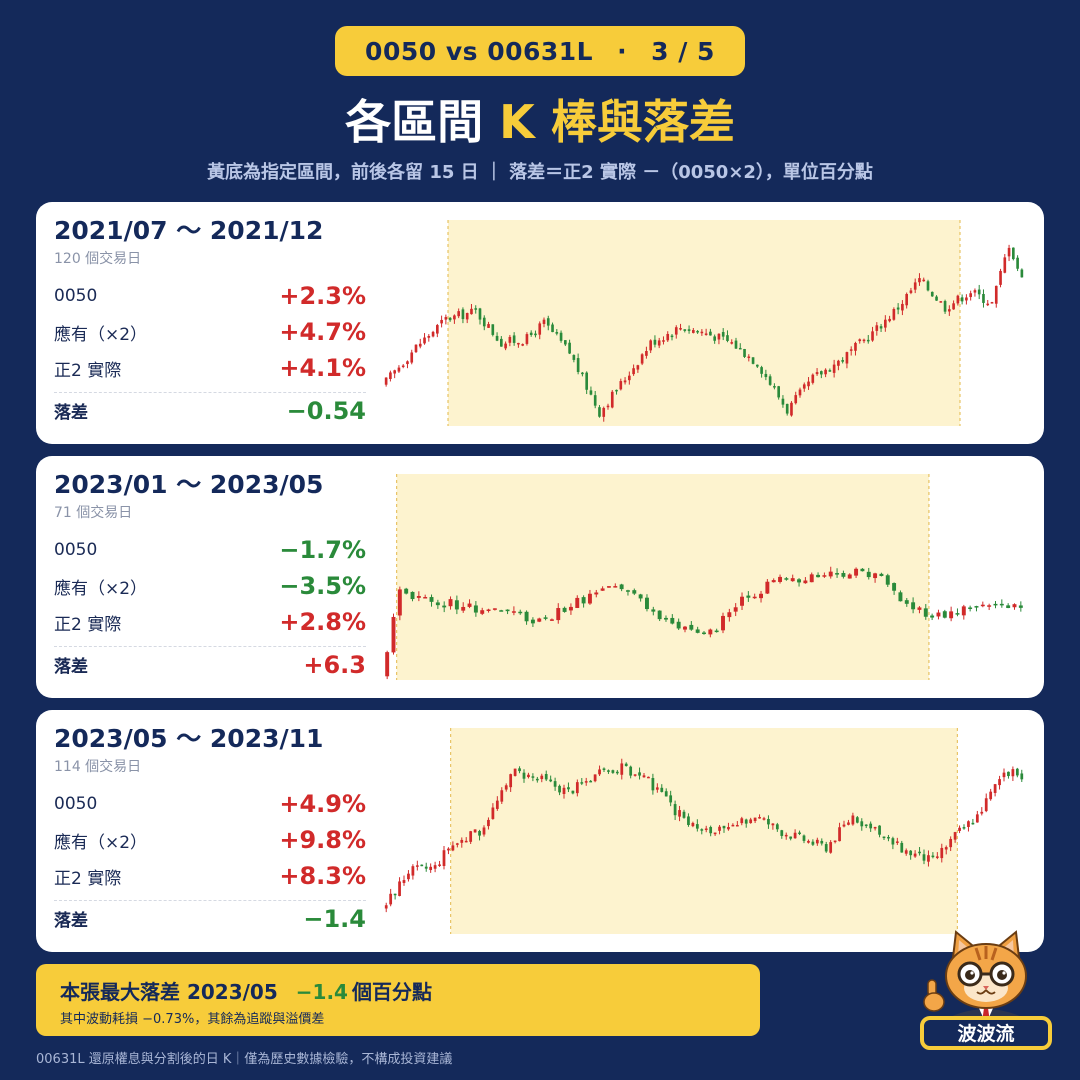 This screenshot has width=1080, height=1080. What do you see at coordinates (189, 484) in the screenshot?
I see `period-range: 2023/01 ～ 2023/05` at bounding box center [189, 484].